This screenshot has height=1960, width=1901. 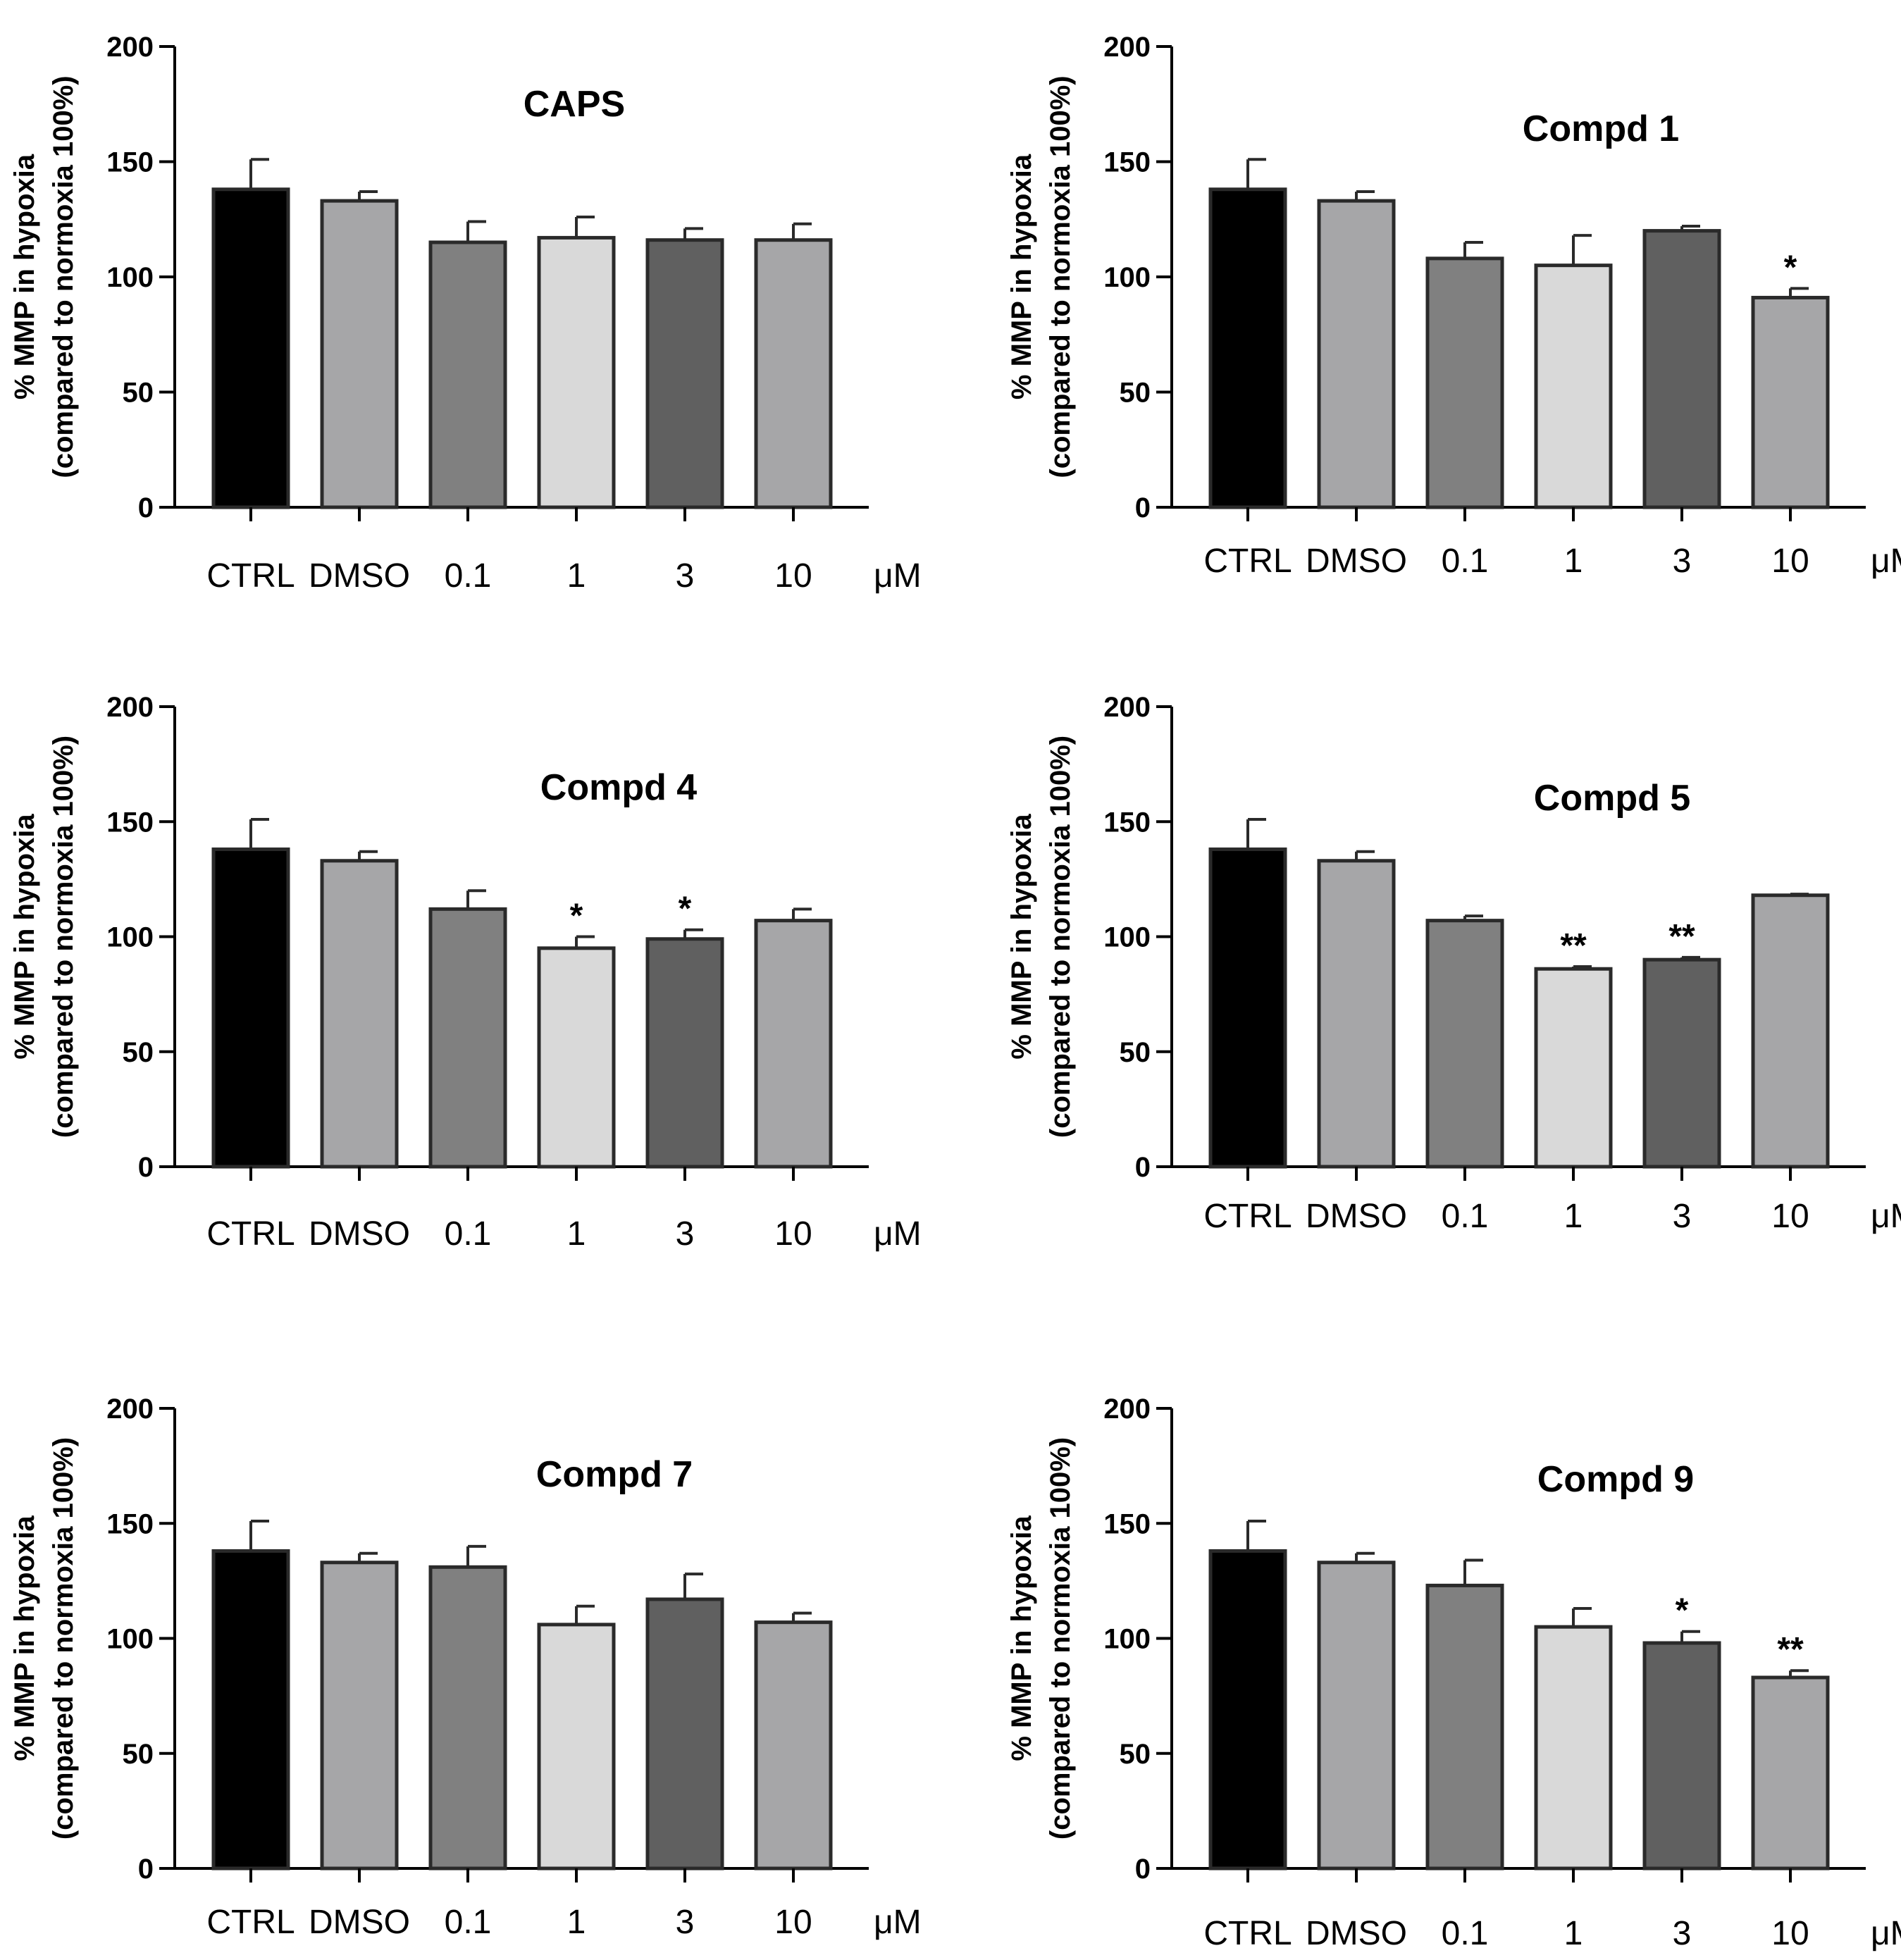 What do you see at coordinates (614, 1474) in the screenshot?
I see `chart-title: Compd 7` at bounding box center [614, 1474].